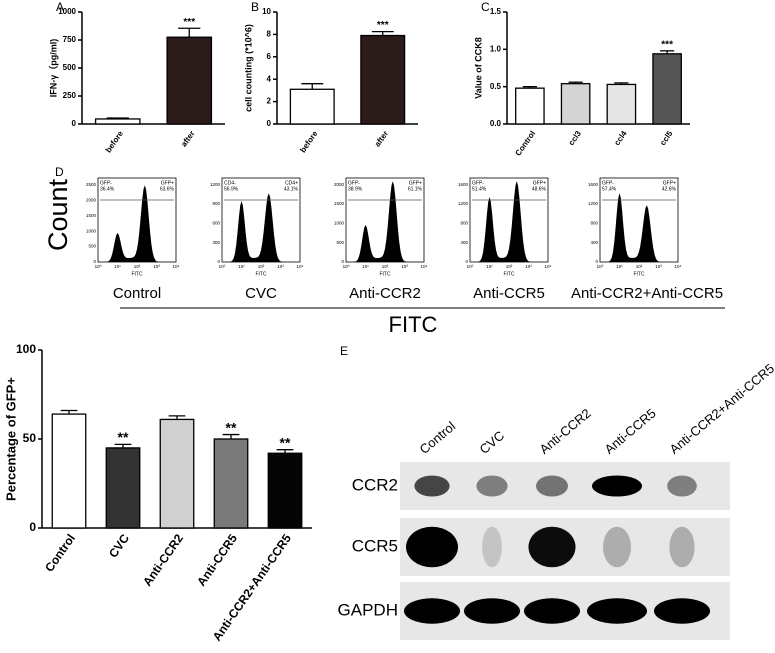  I want to click on panel-label: C, so click(485, 7).